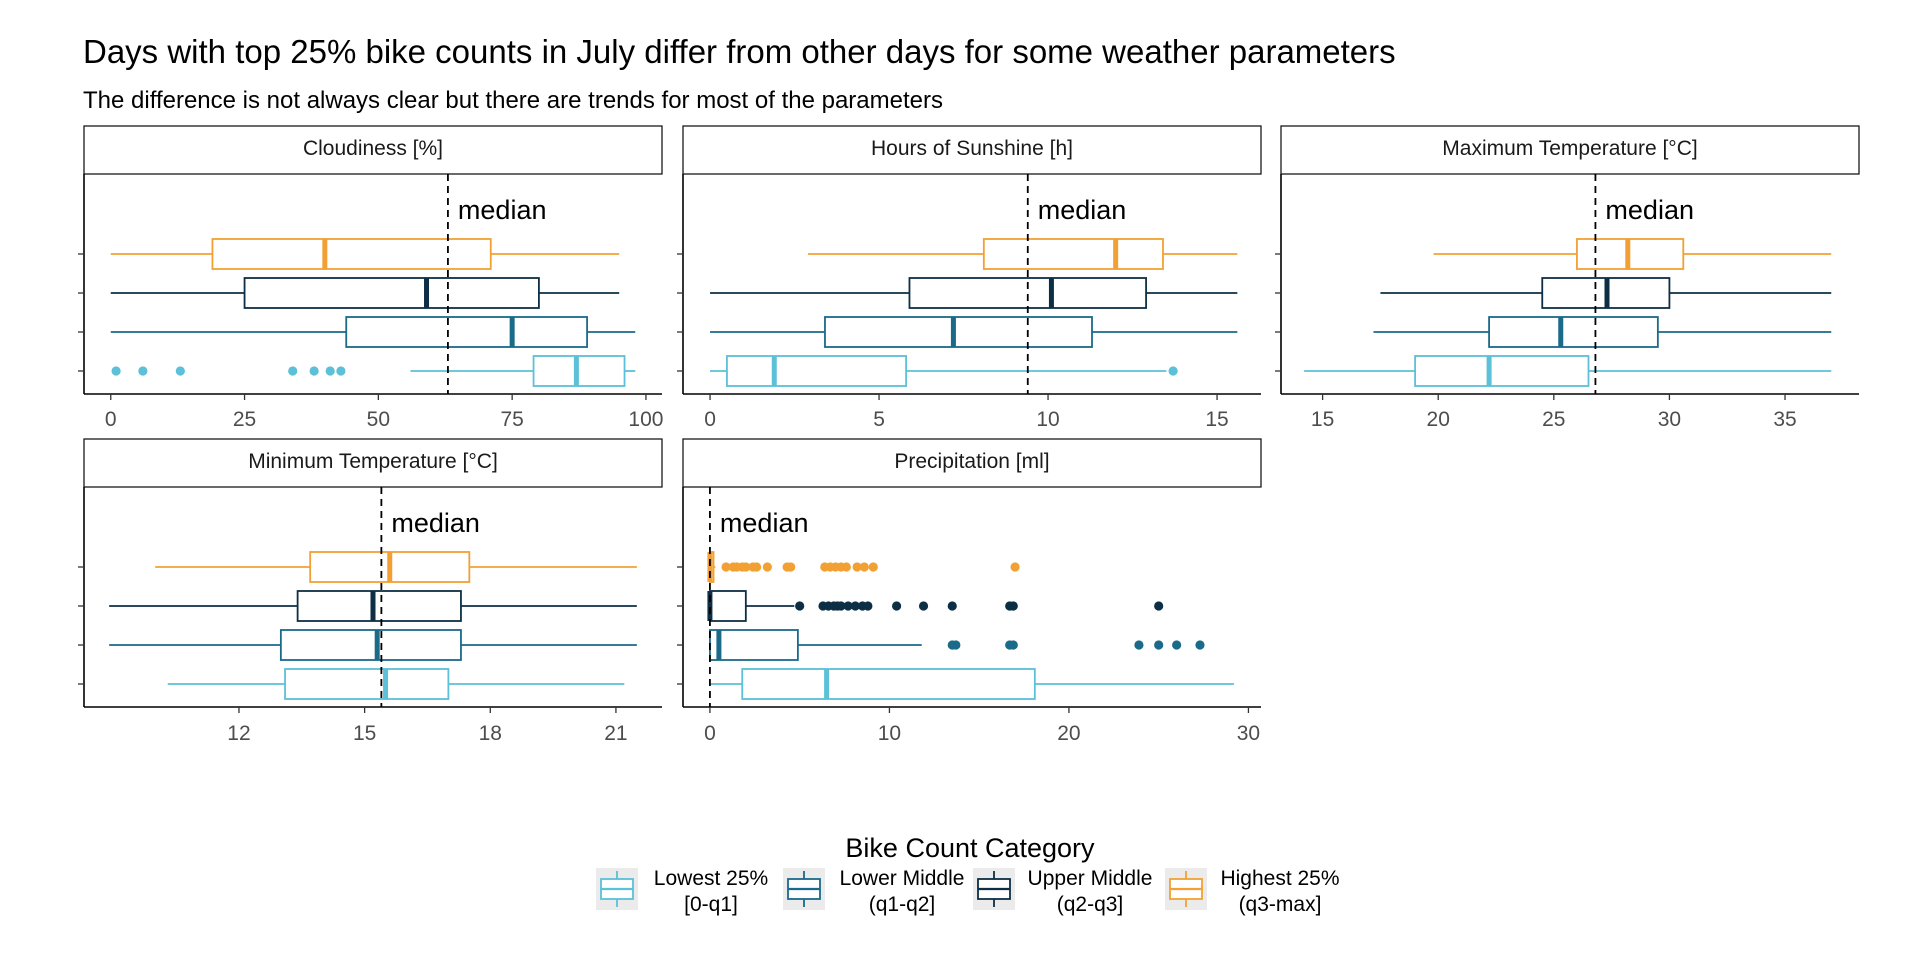  What do you see at coordinates (969, 591) in the screenshot?
I see `facet-panel: Precipitation [ml] 0 10 20 30 median` at bounding box center [969, 591].